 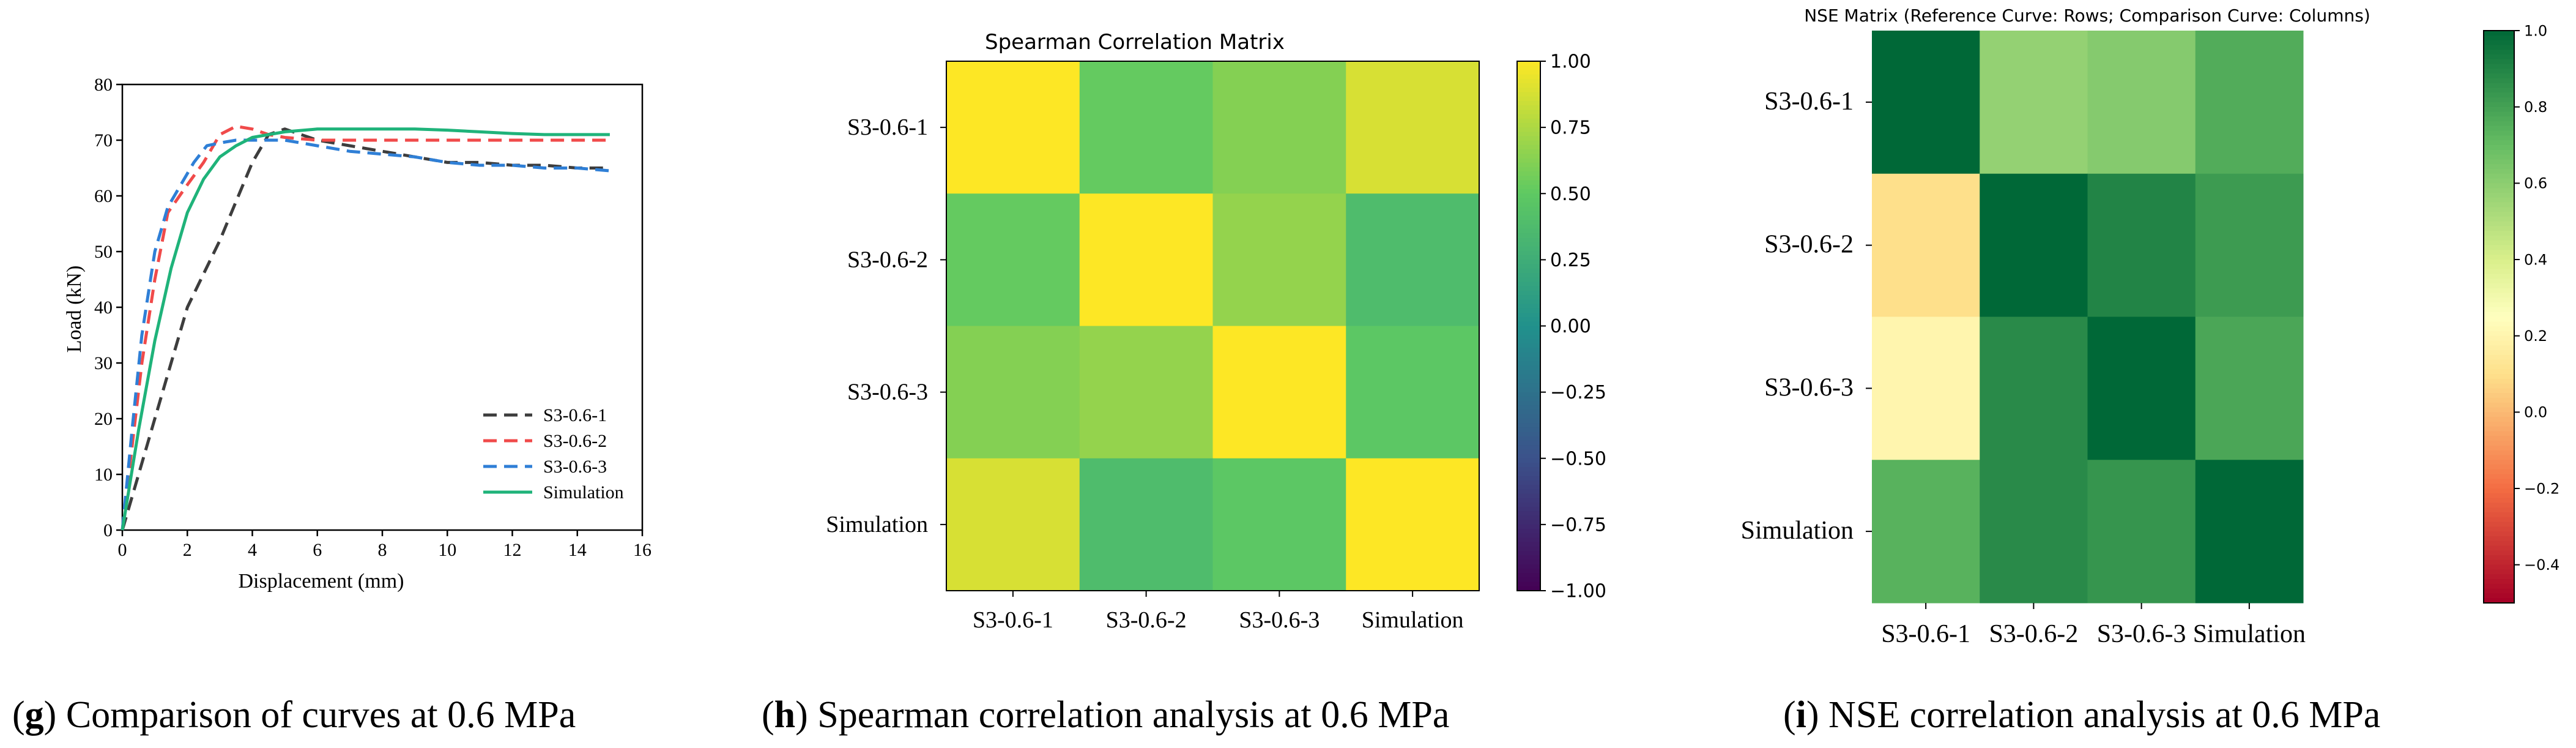 I want to click on legend-label: S3-0.6-1, so click(x=575, y=415).